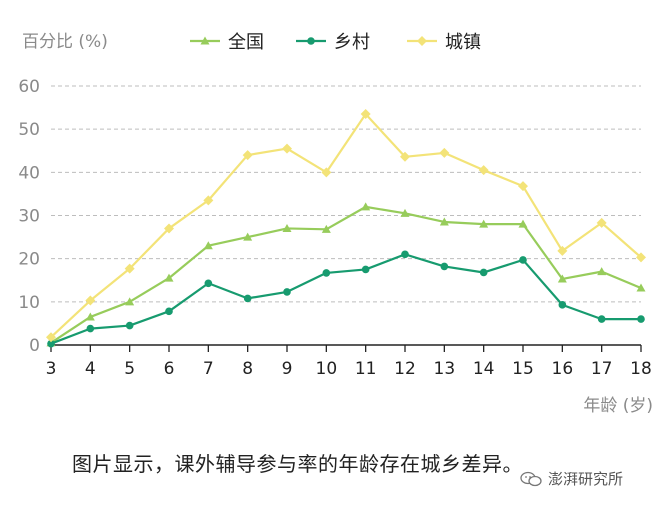 The image size is (671, 510). What do you see at coordinates (169, 369) in the screenshot?
I see `x-tick-label: 6` at bounding box center [169, 369].